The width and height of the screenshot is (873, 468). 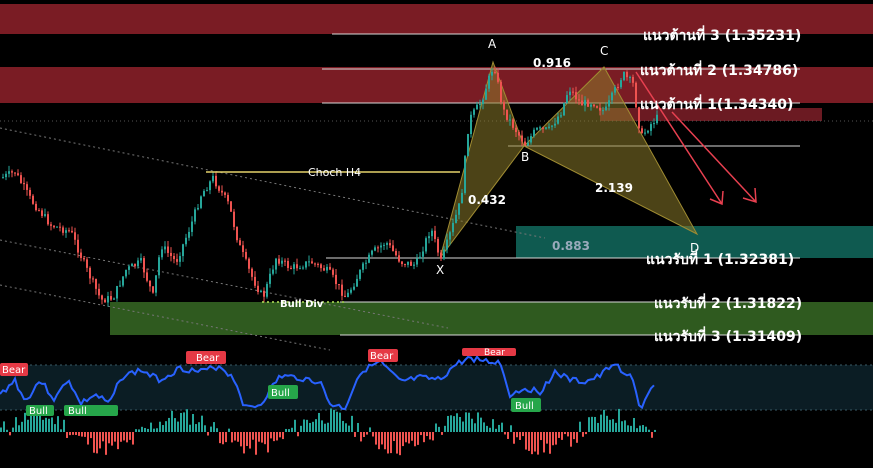 What do you see at coordinates (38, 411) in the screenshot?
I see `svg-text: Bull` at bounding box center [38, 411].